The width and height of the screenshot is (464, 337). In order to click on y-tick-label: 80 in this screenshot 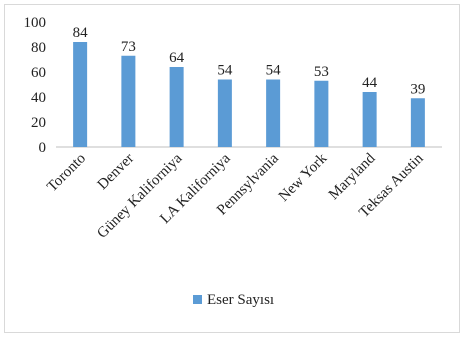, I will do `click(38, 48)`.